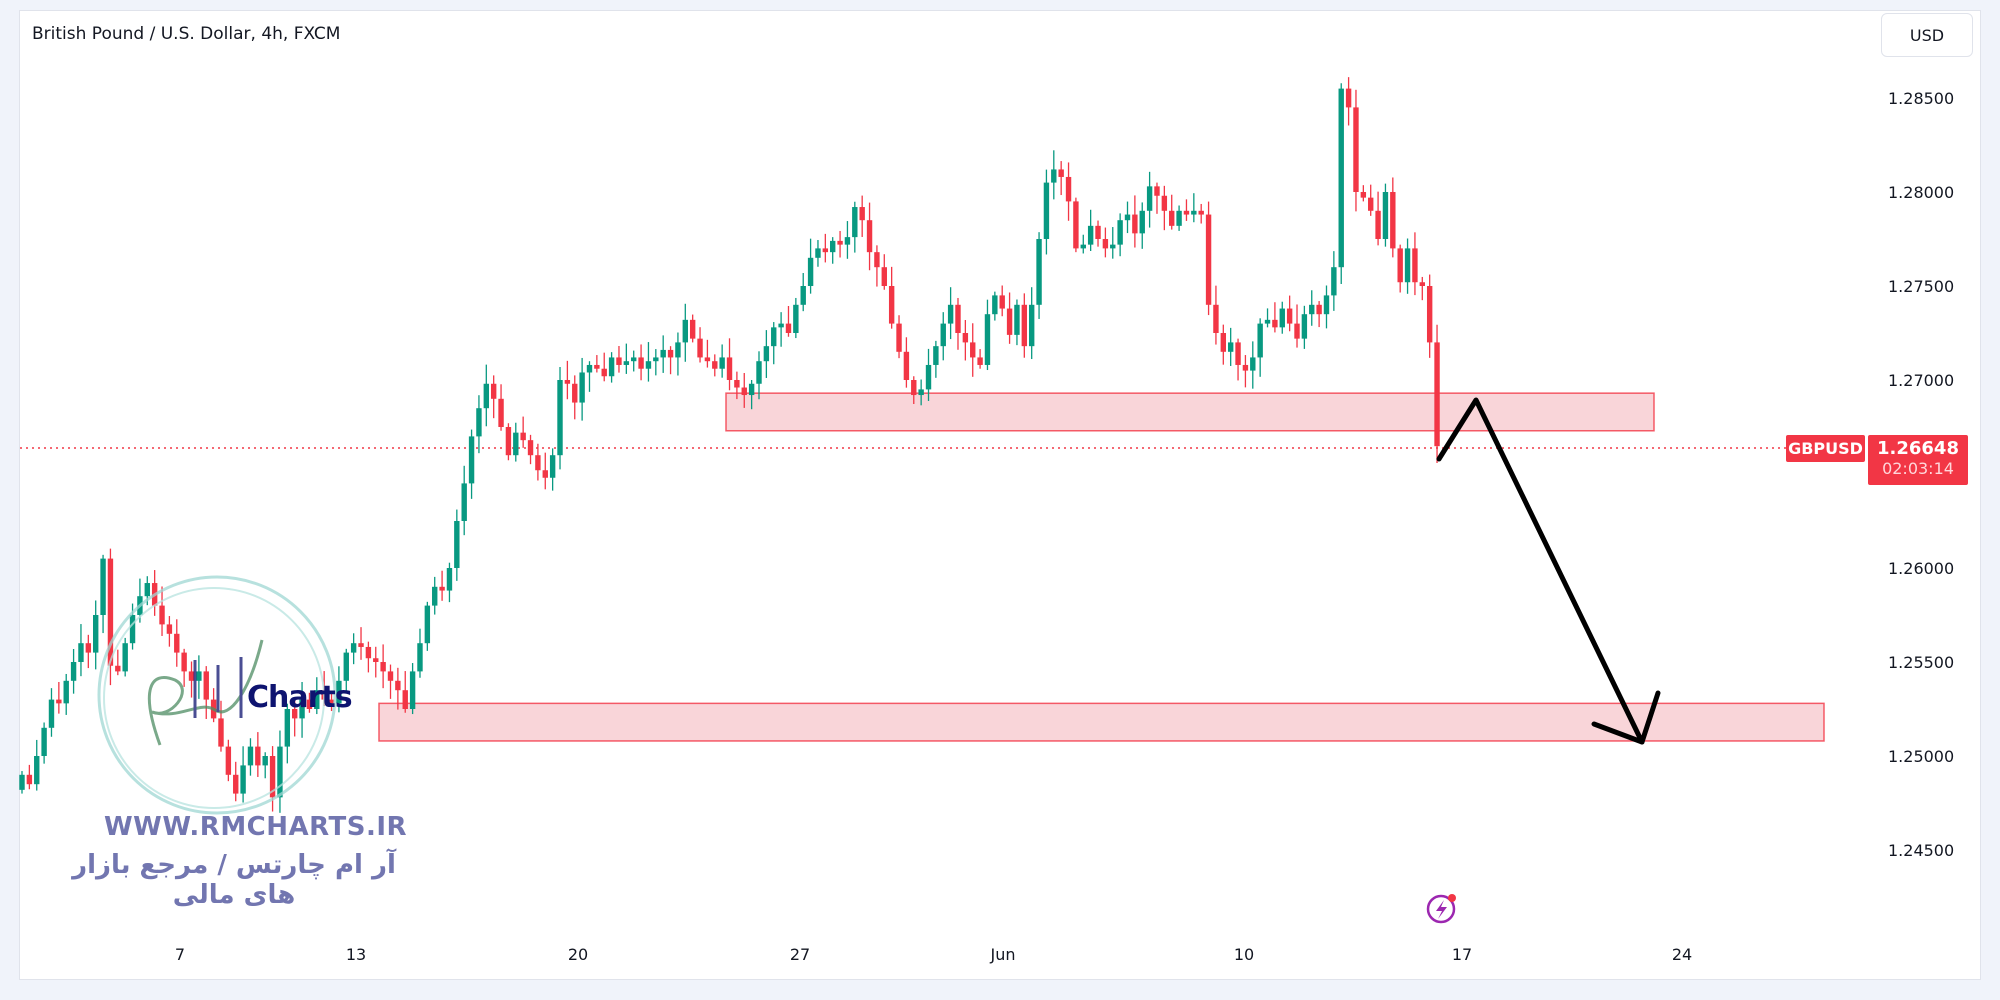 Image resolution: width=2000 pixels, height=1000 pixels. Describe the element at coordinates (1921, 756) in the screenshot. I see `y-tick: 1.25000` at that location.